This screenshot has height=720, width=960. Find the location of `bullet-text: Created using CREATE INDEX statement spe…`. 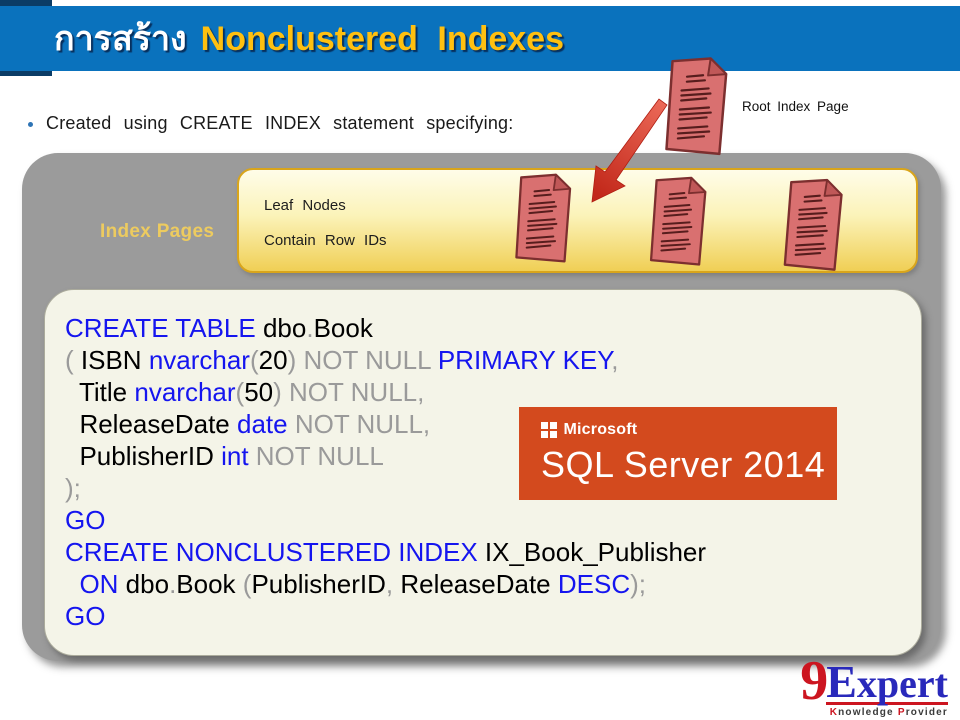

bullet-text: Created using CREATE INDEX statement spe… is located at coordinates (280, 123).